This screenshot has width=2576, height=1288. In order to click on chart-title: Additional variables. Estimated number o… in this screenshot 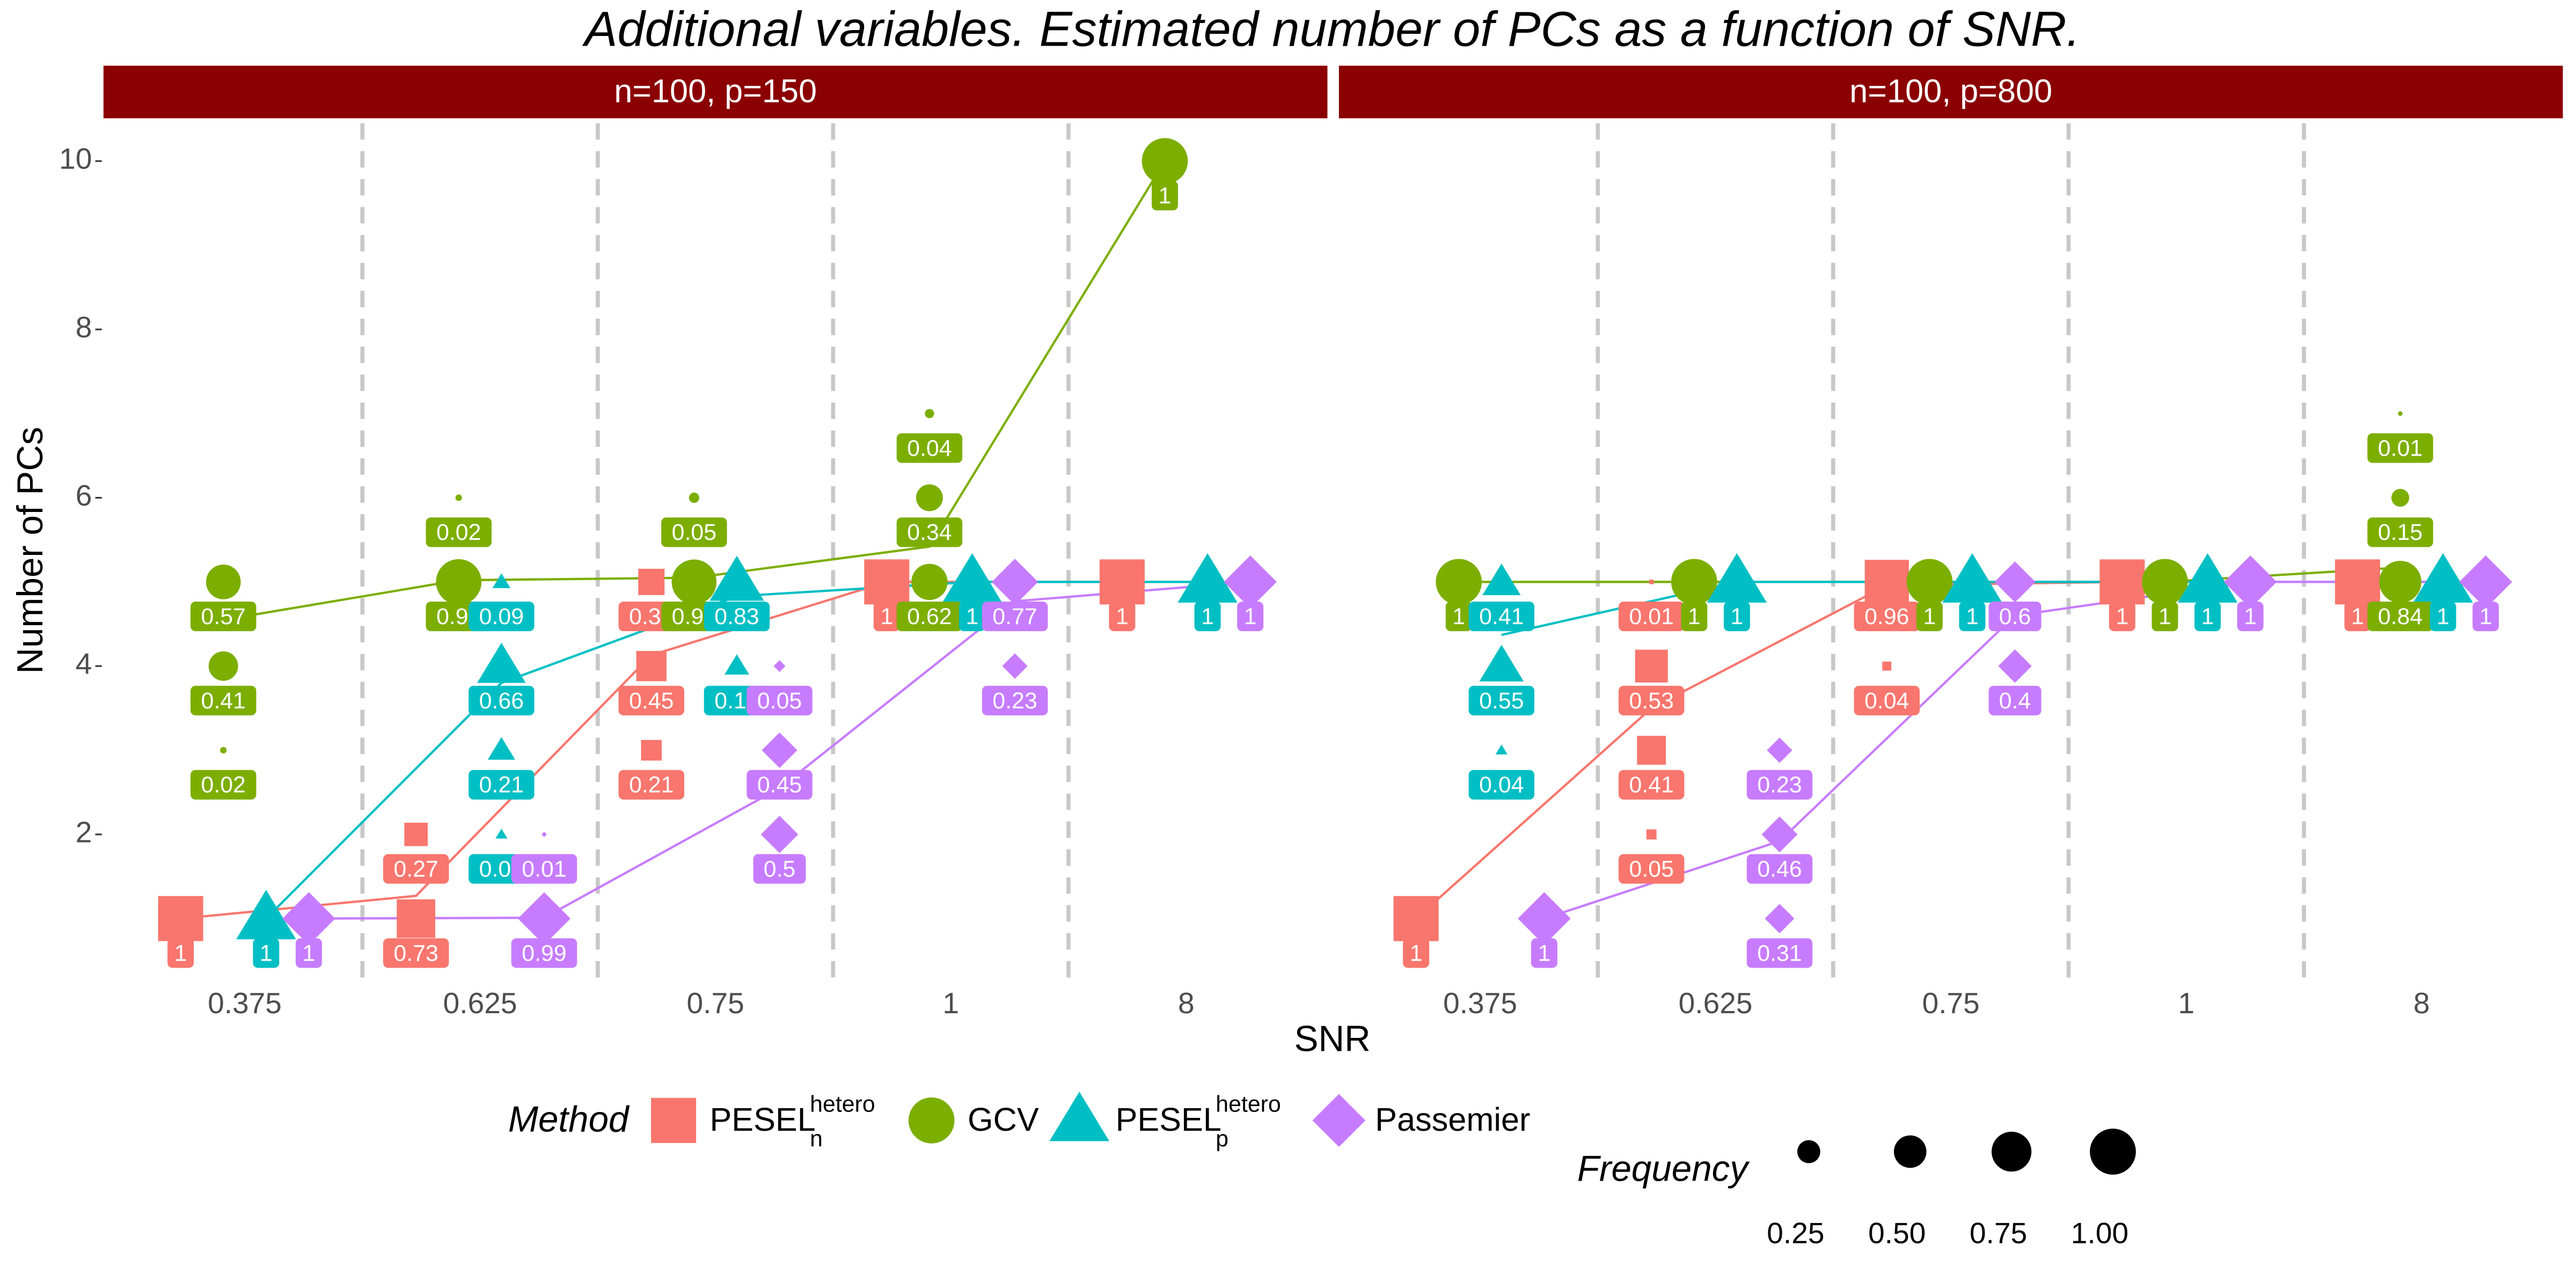, I will do `click(1331, 29)`.